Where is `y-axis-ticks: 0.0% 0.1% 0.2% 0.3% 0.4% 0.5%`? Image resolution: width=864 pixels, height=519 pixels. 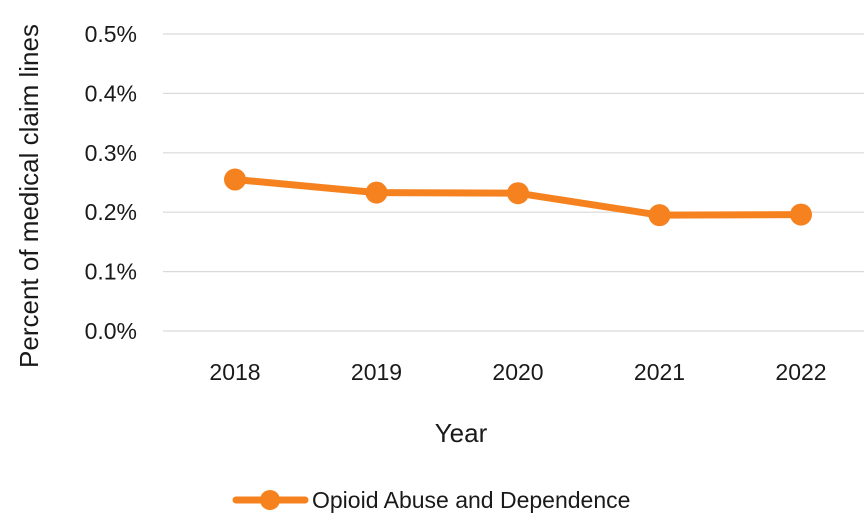 y-axis-ticks: 0.0% 0.1% 0.2% 0.3% 0.4% 0.5% is located at coordinates (111, 182).